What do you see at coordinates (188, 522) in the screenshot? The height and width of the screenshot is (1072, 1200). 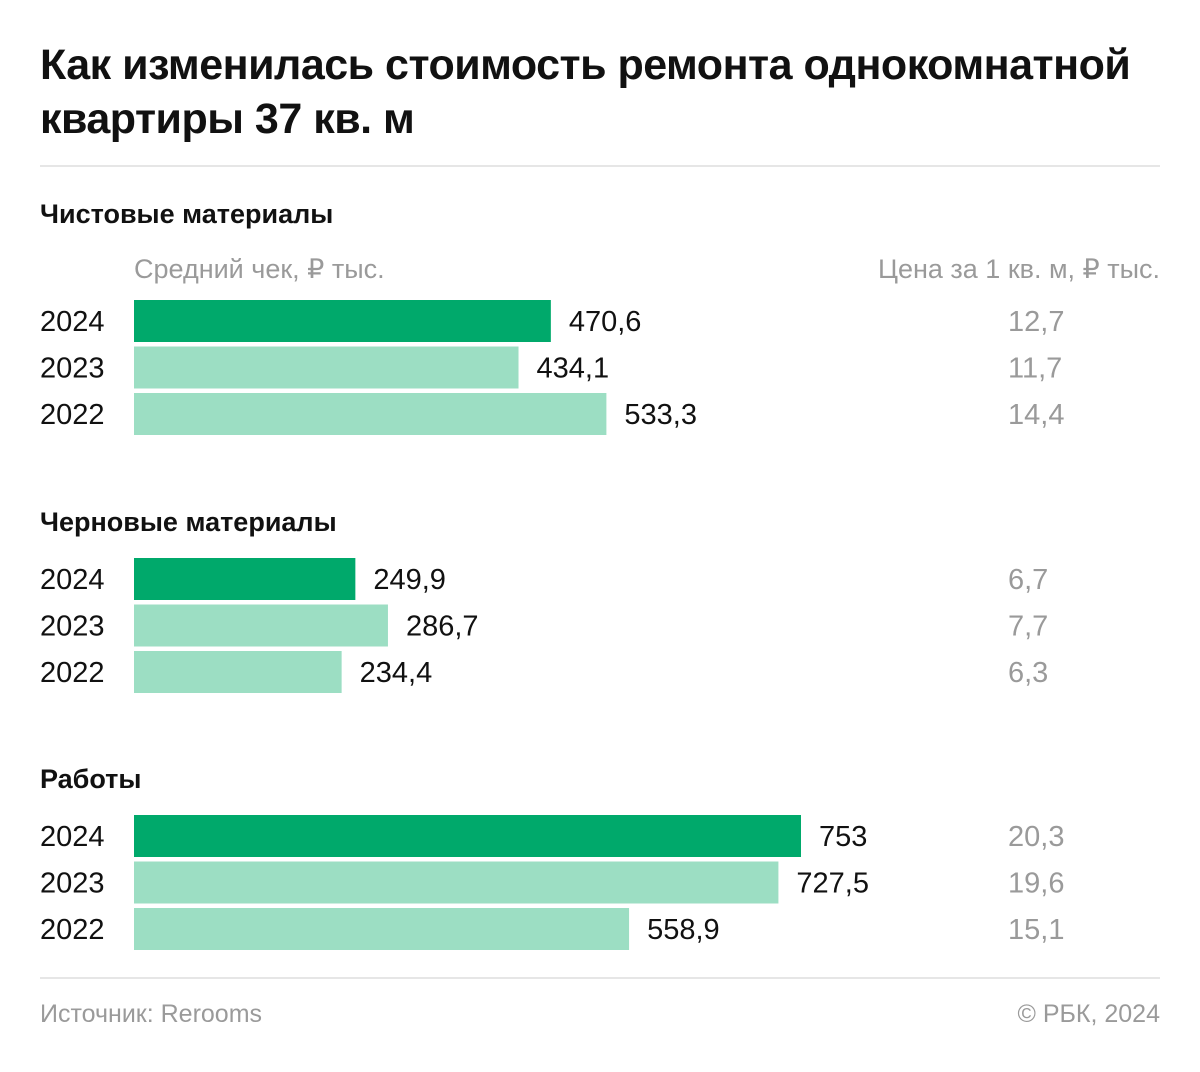 I see `group-heading: Черновые материалы` at bounding box center [188, 522].